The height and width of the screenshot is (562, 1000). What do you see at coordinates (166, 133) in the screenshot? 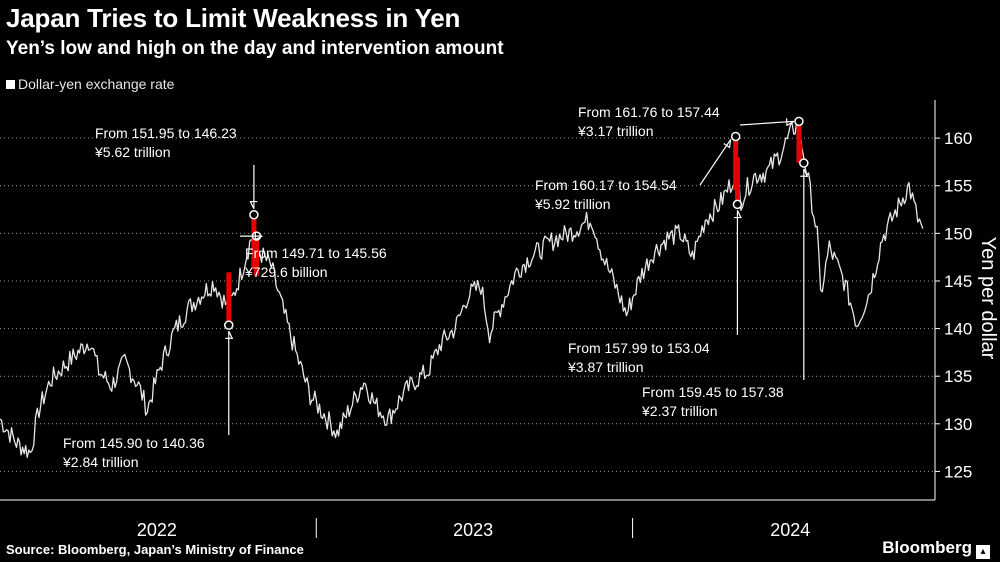
I see `annotation-label-2: From 151.95 to 146.23` at bounding box center [166, 133].